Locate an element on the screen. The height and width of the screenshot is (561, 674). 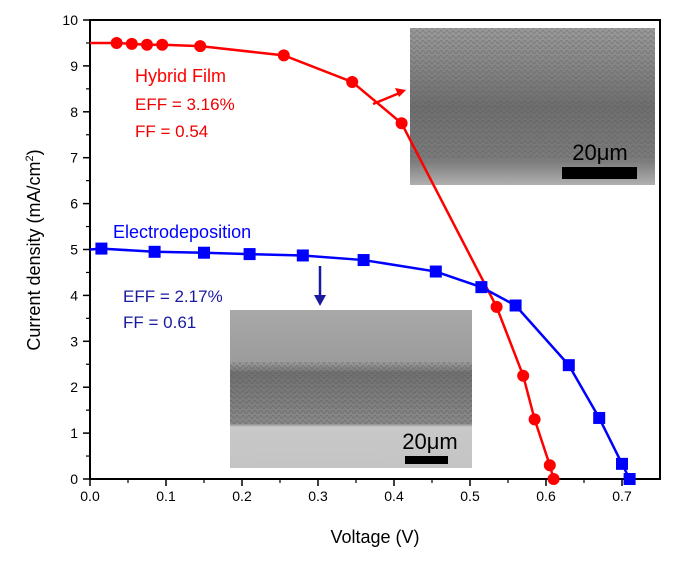
y-tick-label: 6 is located at coordinates (74, 204).